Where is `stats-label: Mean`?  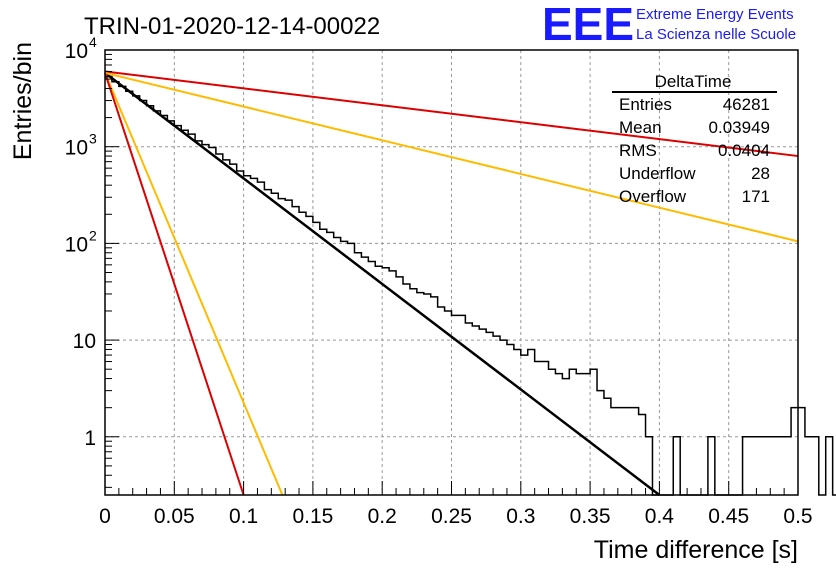 stats-label: Mean is located at coordinates (640, 127).